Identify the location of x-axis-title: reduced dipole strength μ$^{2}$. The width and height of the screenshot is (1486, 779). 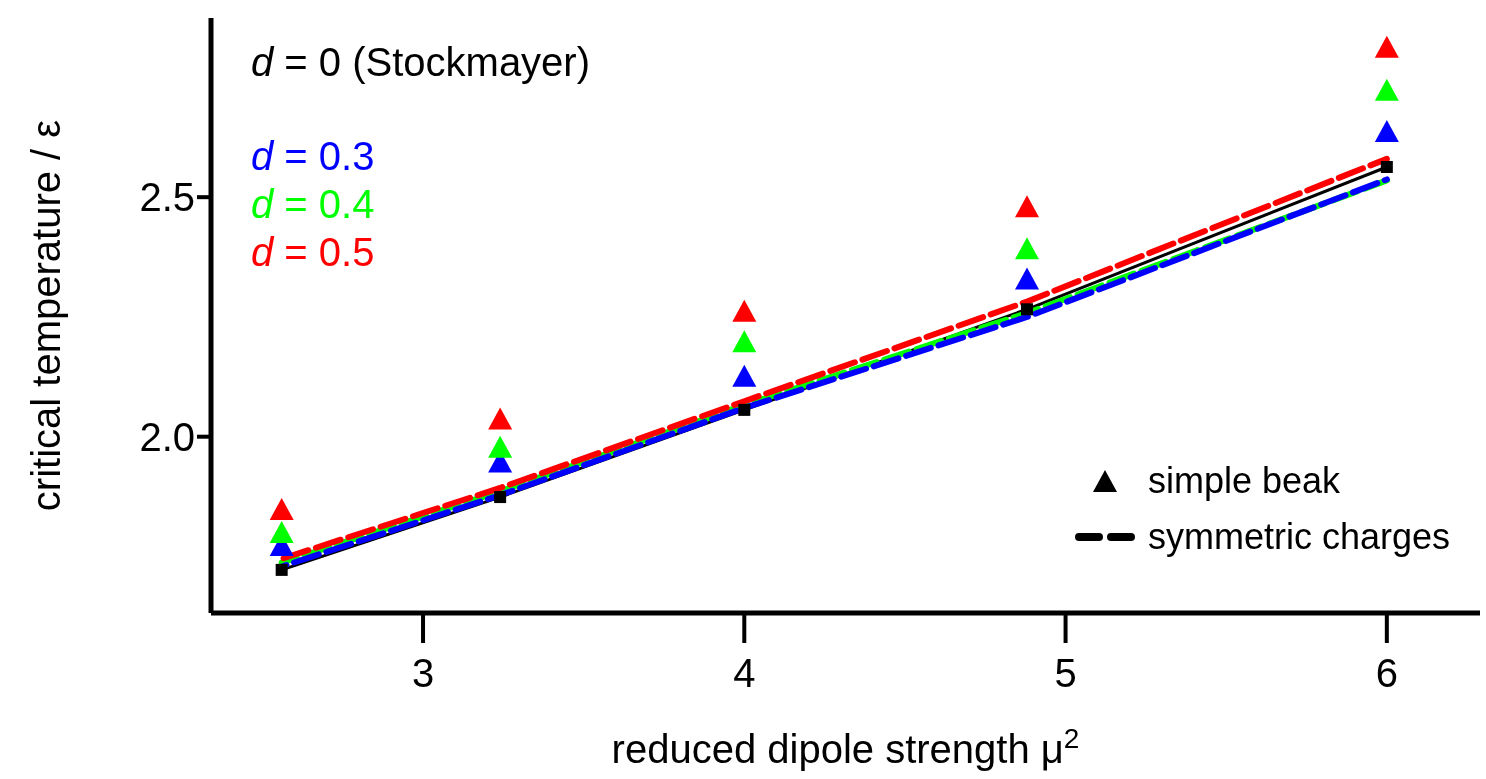
(845, 746).